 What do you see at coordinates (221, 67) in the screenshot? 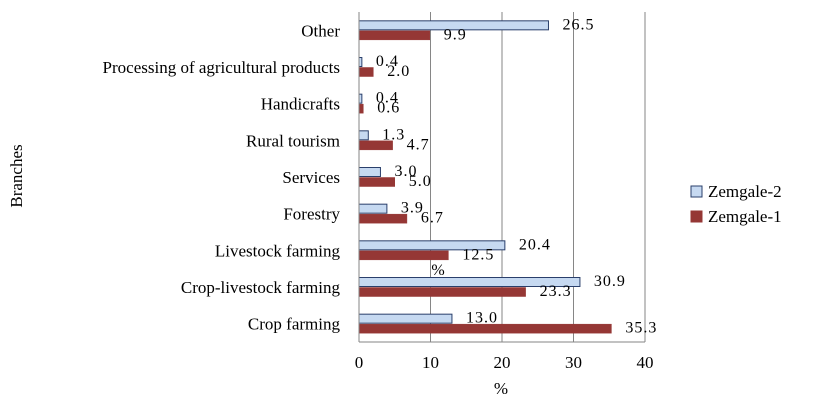
I see `category-label: Processing of agricultural products` at bounding box center [221, 67].